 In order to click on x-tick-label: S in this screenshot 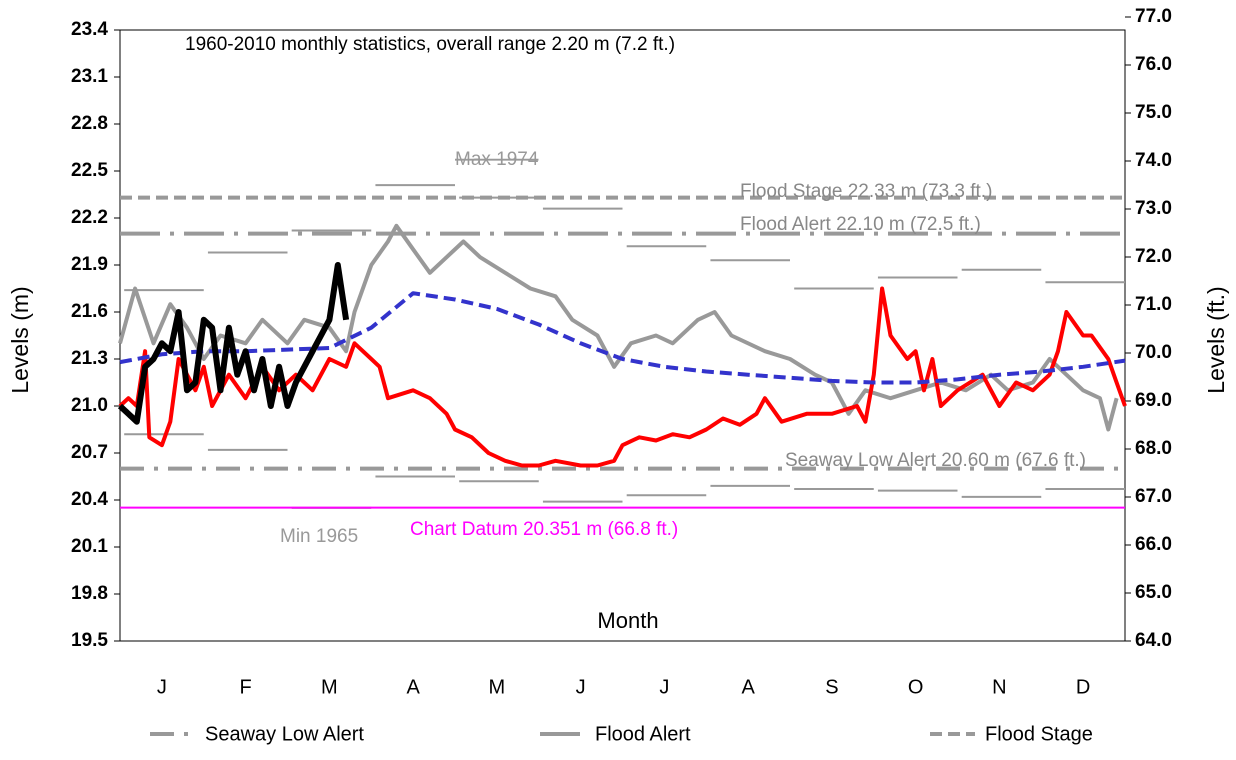, I will do `click(831, 687)`.